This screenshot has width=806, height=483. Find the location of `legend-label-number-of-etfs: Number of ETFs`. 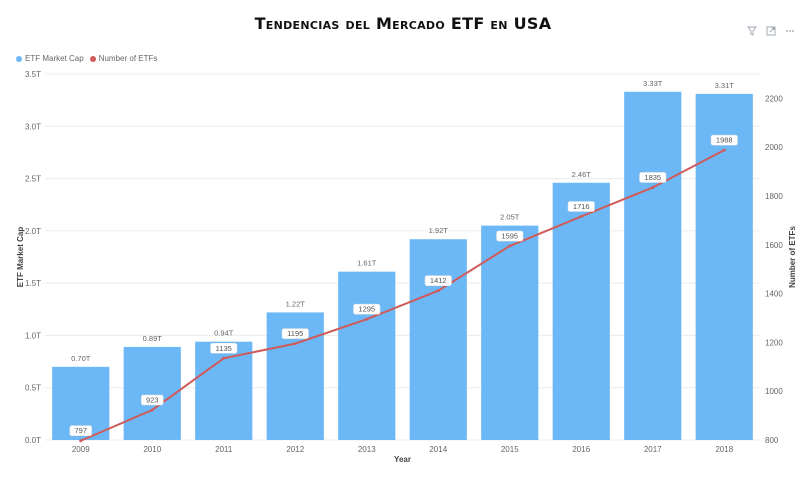

legend-label-number-of-etfs: Number of ETFs is located at coordinates (128, 58).